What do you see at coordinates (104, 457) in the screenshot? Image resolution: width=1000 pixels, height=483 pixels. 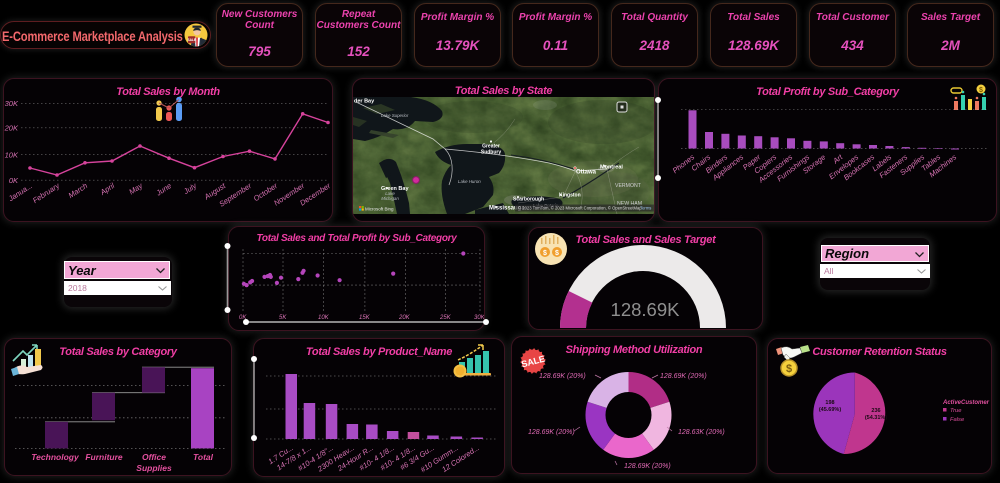 I see `svg-text: Furniture` at bounding box center [104, 457].